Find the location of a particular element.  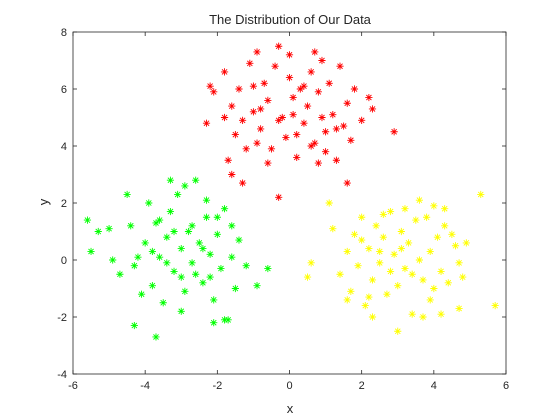

chart-title: The Distribution of Our Data is located at coordinates (290, 19).